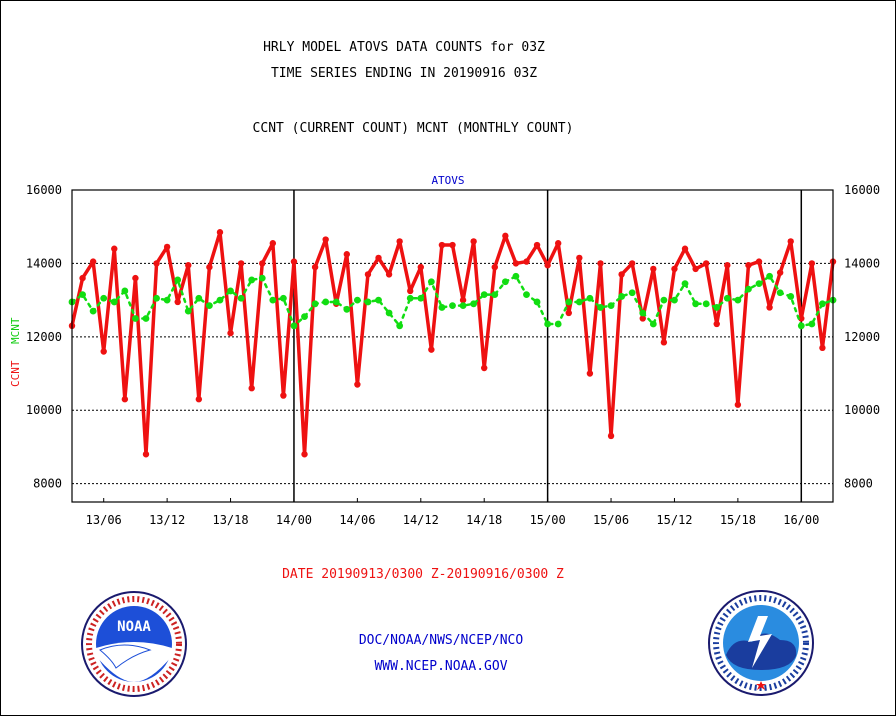 This screenshot has height=716, width=896. Describe the element at coordinates (548, 520) in the screenshot. I see `x-tick-label-7: 15/00` at that location.